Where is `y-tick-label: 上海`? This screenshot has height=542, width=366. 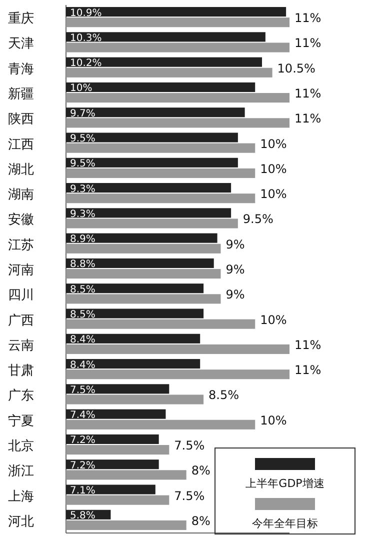 y-tick-label: 上海 is located at coordinates (21, 496).